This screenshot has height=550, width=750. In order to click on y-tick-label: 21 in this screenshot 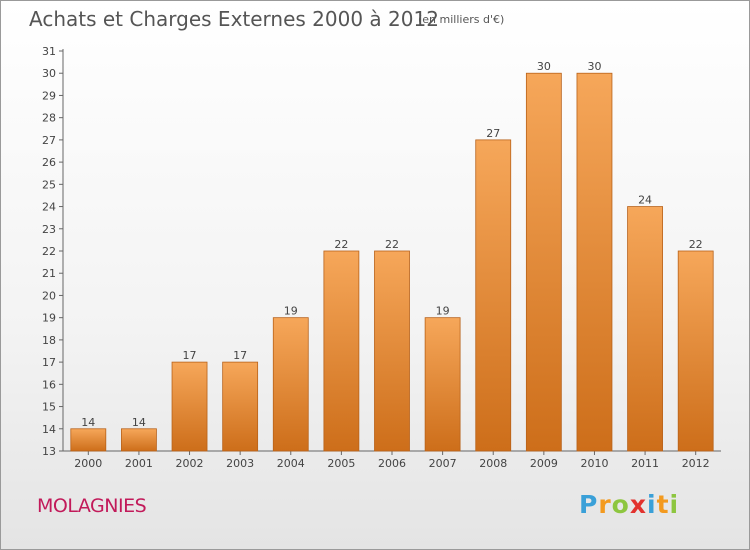, I will do `click(49, 273)`.